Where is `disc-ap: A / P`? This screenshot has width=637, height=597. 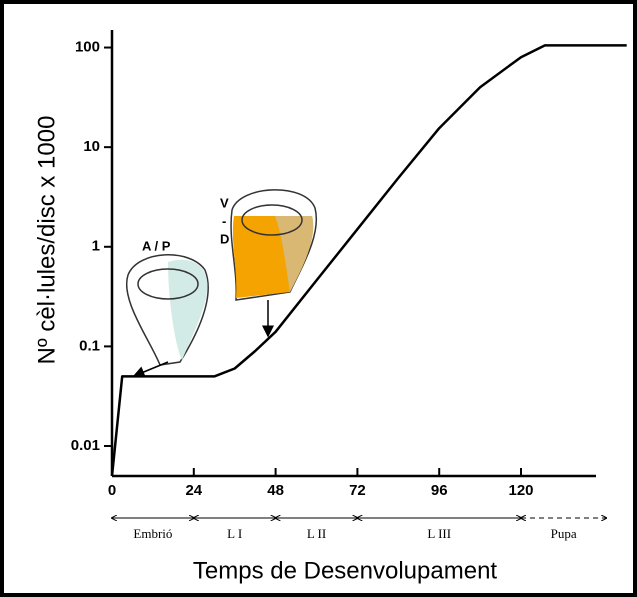 disc-ap: A / P is located at coordinates (167, 308).